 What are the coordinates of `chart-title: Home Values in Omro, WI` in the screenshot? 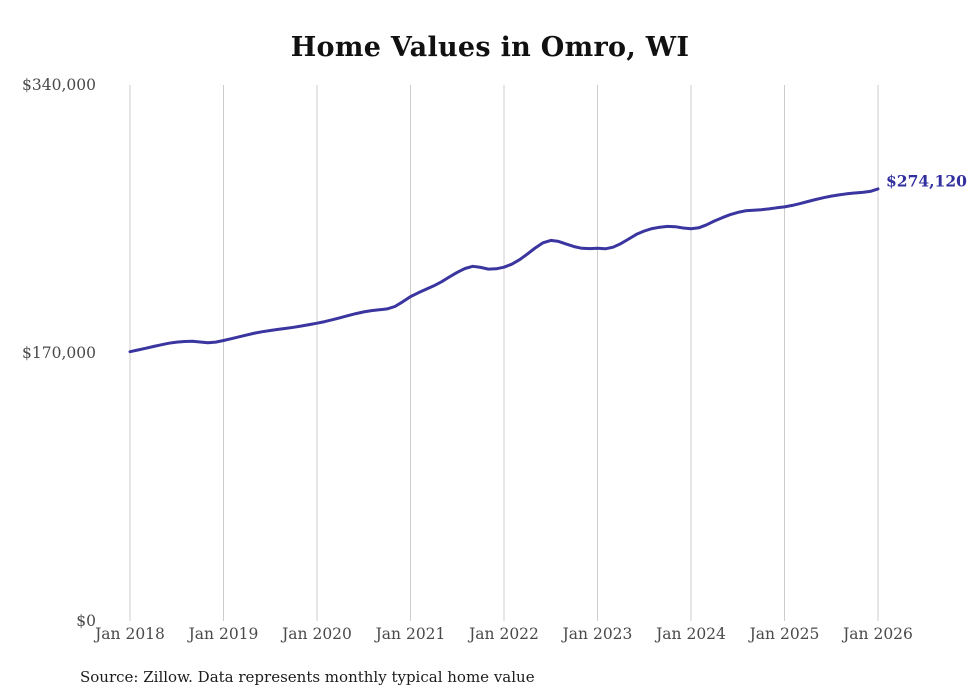 It's located at (490, 47).